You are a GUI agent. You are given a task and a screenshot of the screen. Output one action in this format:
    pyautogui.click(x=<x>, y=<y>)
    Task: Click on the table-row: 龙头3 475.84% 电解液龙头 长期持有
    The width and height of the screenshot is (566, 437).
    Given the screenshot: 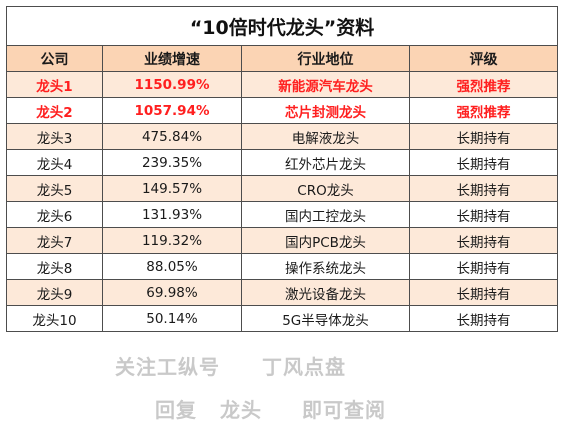 What is the action you would take?
    pyautogui.click(x=282, y=136)
    